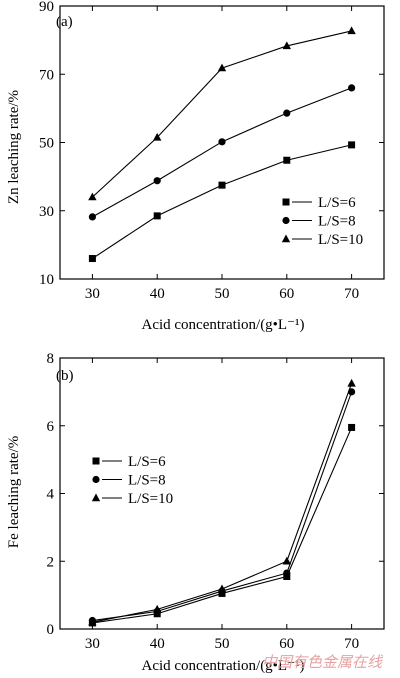 This screenshot has height=678, width=400. I want to click on y-tick-label: 10, so click(46, 280).